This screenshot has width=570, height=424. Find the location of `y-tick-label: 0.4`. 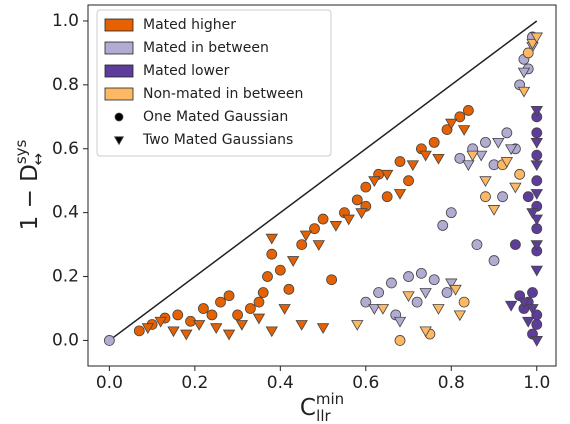

y-tick-label: 0.4 is located at coordinates (65, 213).